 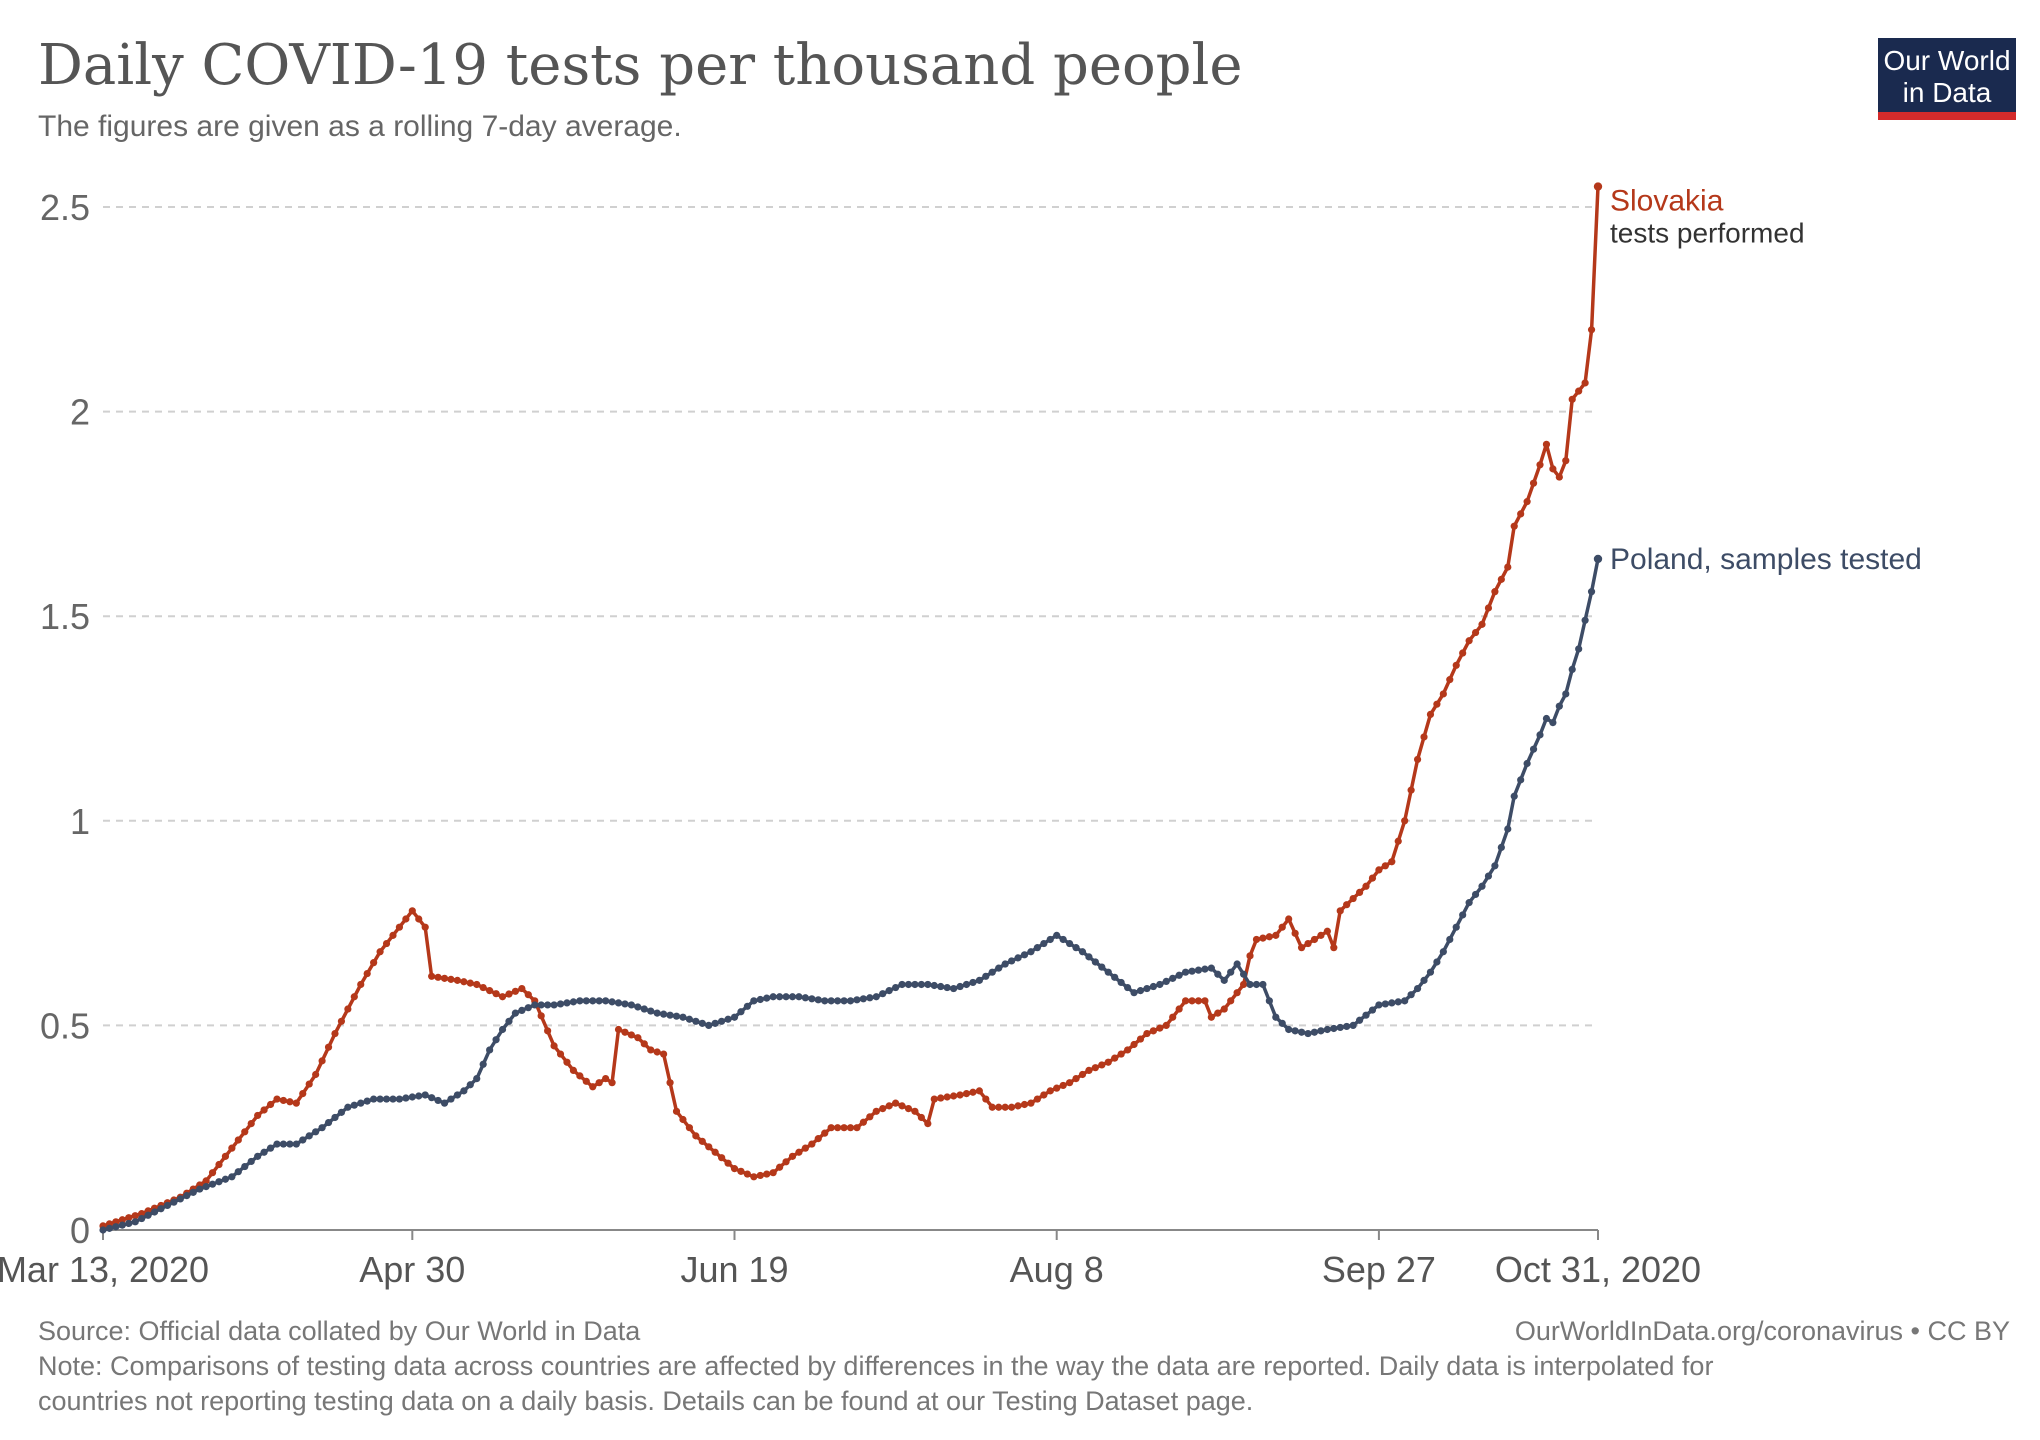 I want to click on y-tick-label: 2, so click(x=80, y=412).